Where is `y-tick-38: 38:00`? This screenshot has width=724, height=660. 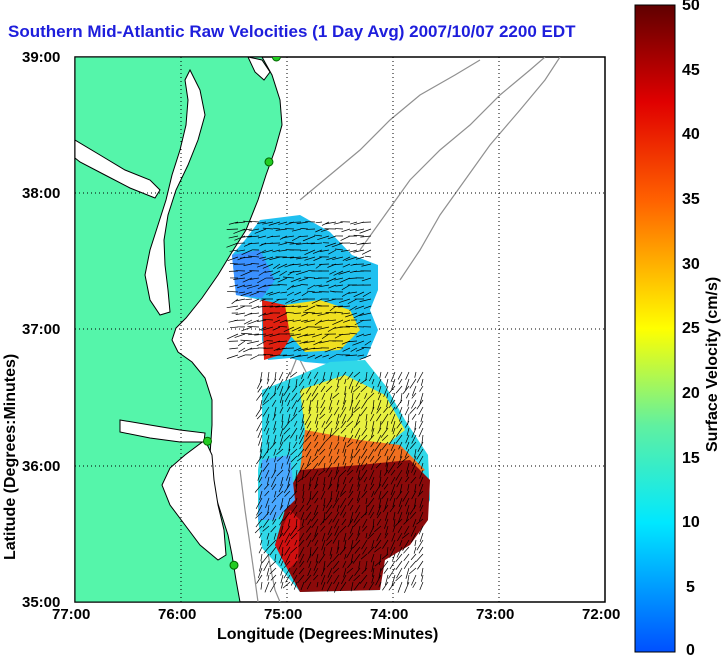 y-tick-38: 38:00 is located at coordinates (41, 193).